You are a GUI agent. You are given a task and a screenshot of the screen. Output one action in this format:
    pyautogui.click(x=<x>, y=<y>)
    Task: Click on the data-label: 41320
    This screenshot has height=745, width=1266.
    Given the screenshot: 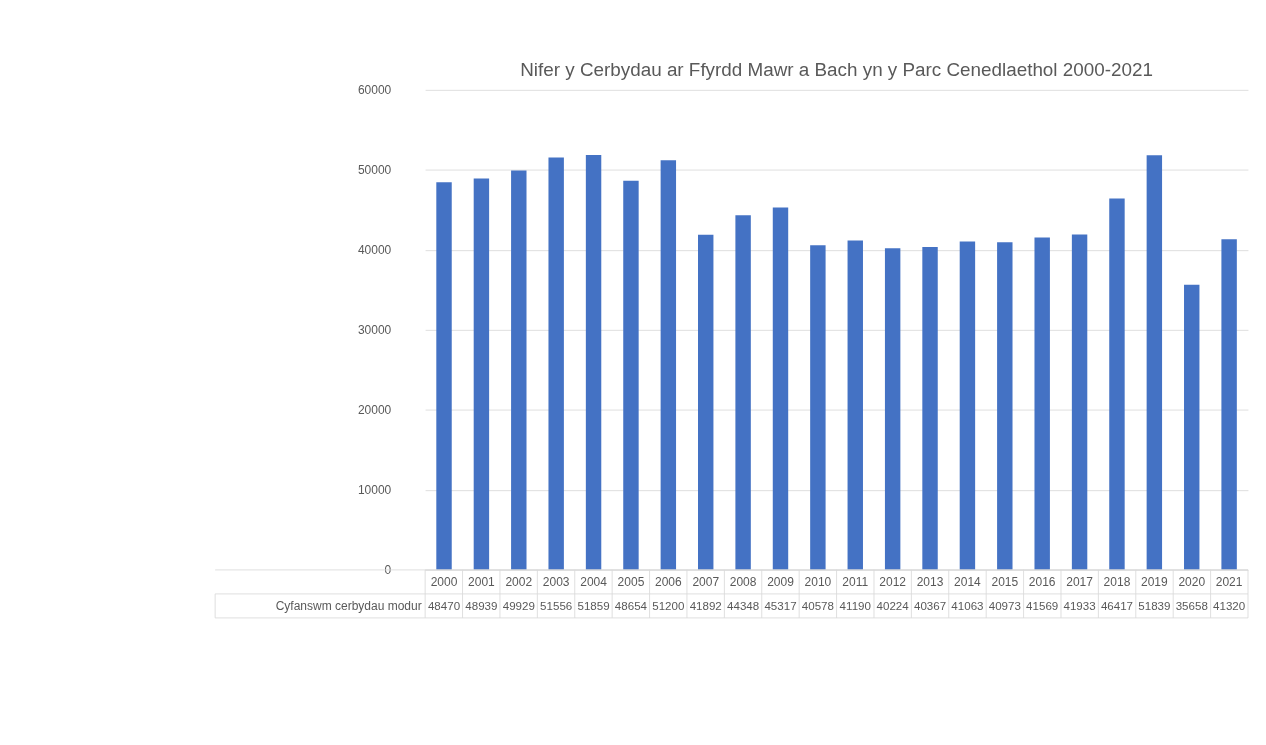 What is the action you would take?
    pyautogui.click(x=1229, y=606)
    